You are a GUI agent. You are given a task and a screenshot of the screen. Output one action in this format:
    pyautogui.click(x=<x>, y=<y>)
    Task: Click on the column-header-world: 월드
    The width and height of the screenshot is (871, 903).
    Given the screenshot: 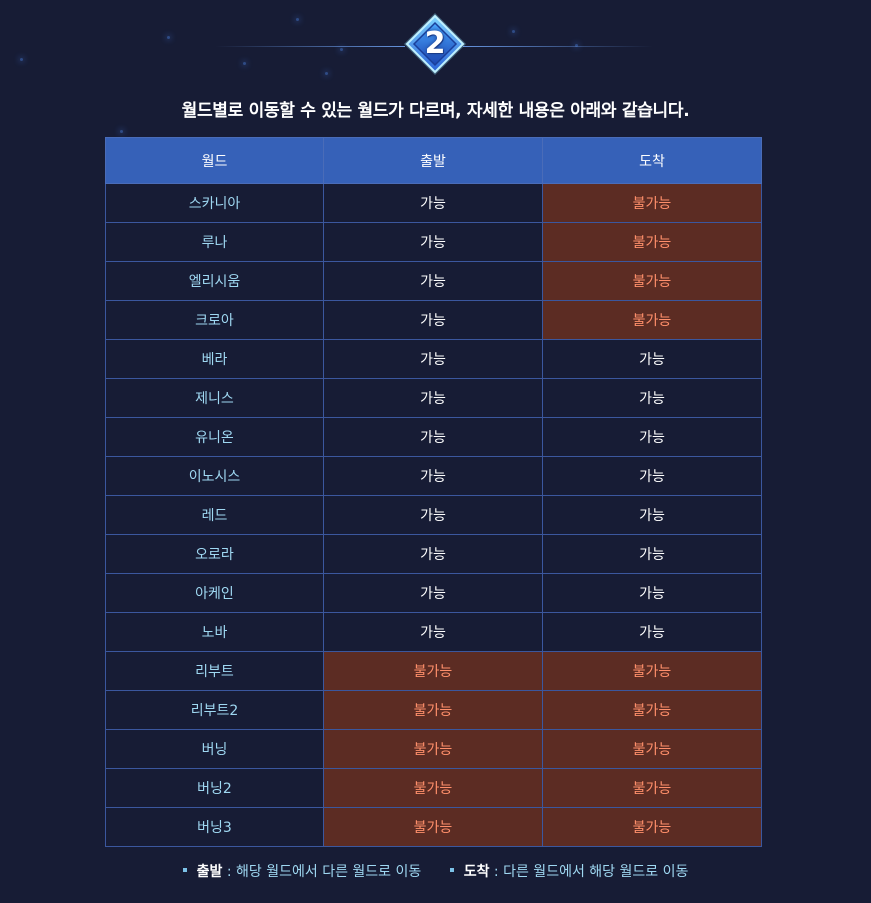 What is the action you would take?
    pyautogui.click(x=214, y=160)
    